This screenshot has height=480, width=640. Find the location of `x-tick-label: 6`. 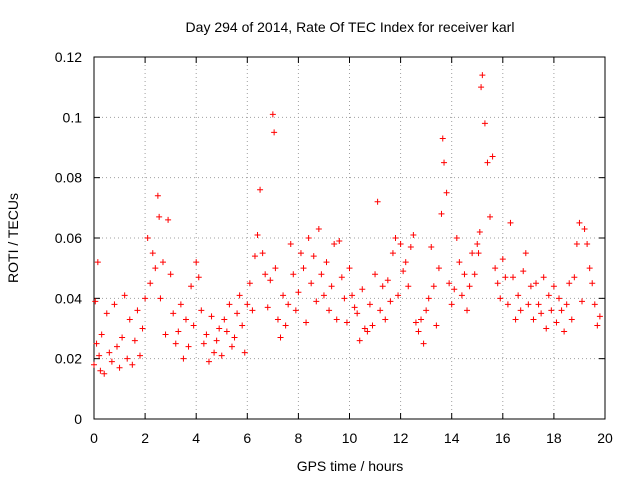

x-tick-label: 6 is located at coordinates (247, 438).